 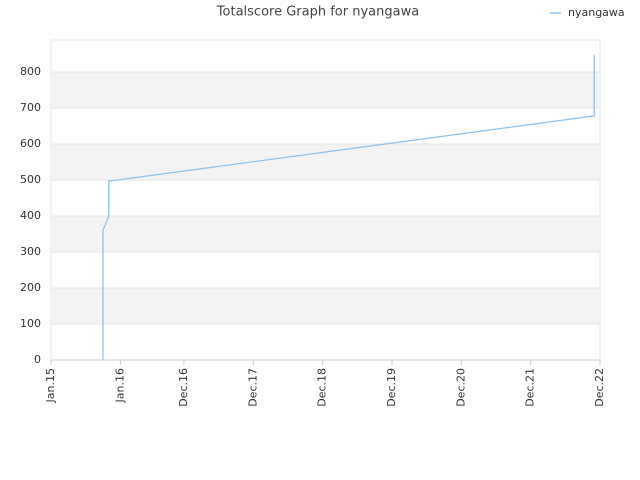 What do you see at coordinates (37, 359) in the screenshot?
I see `y-tick-label: 0` at bounding box center [37, 359].